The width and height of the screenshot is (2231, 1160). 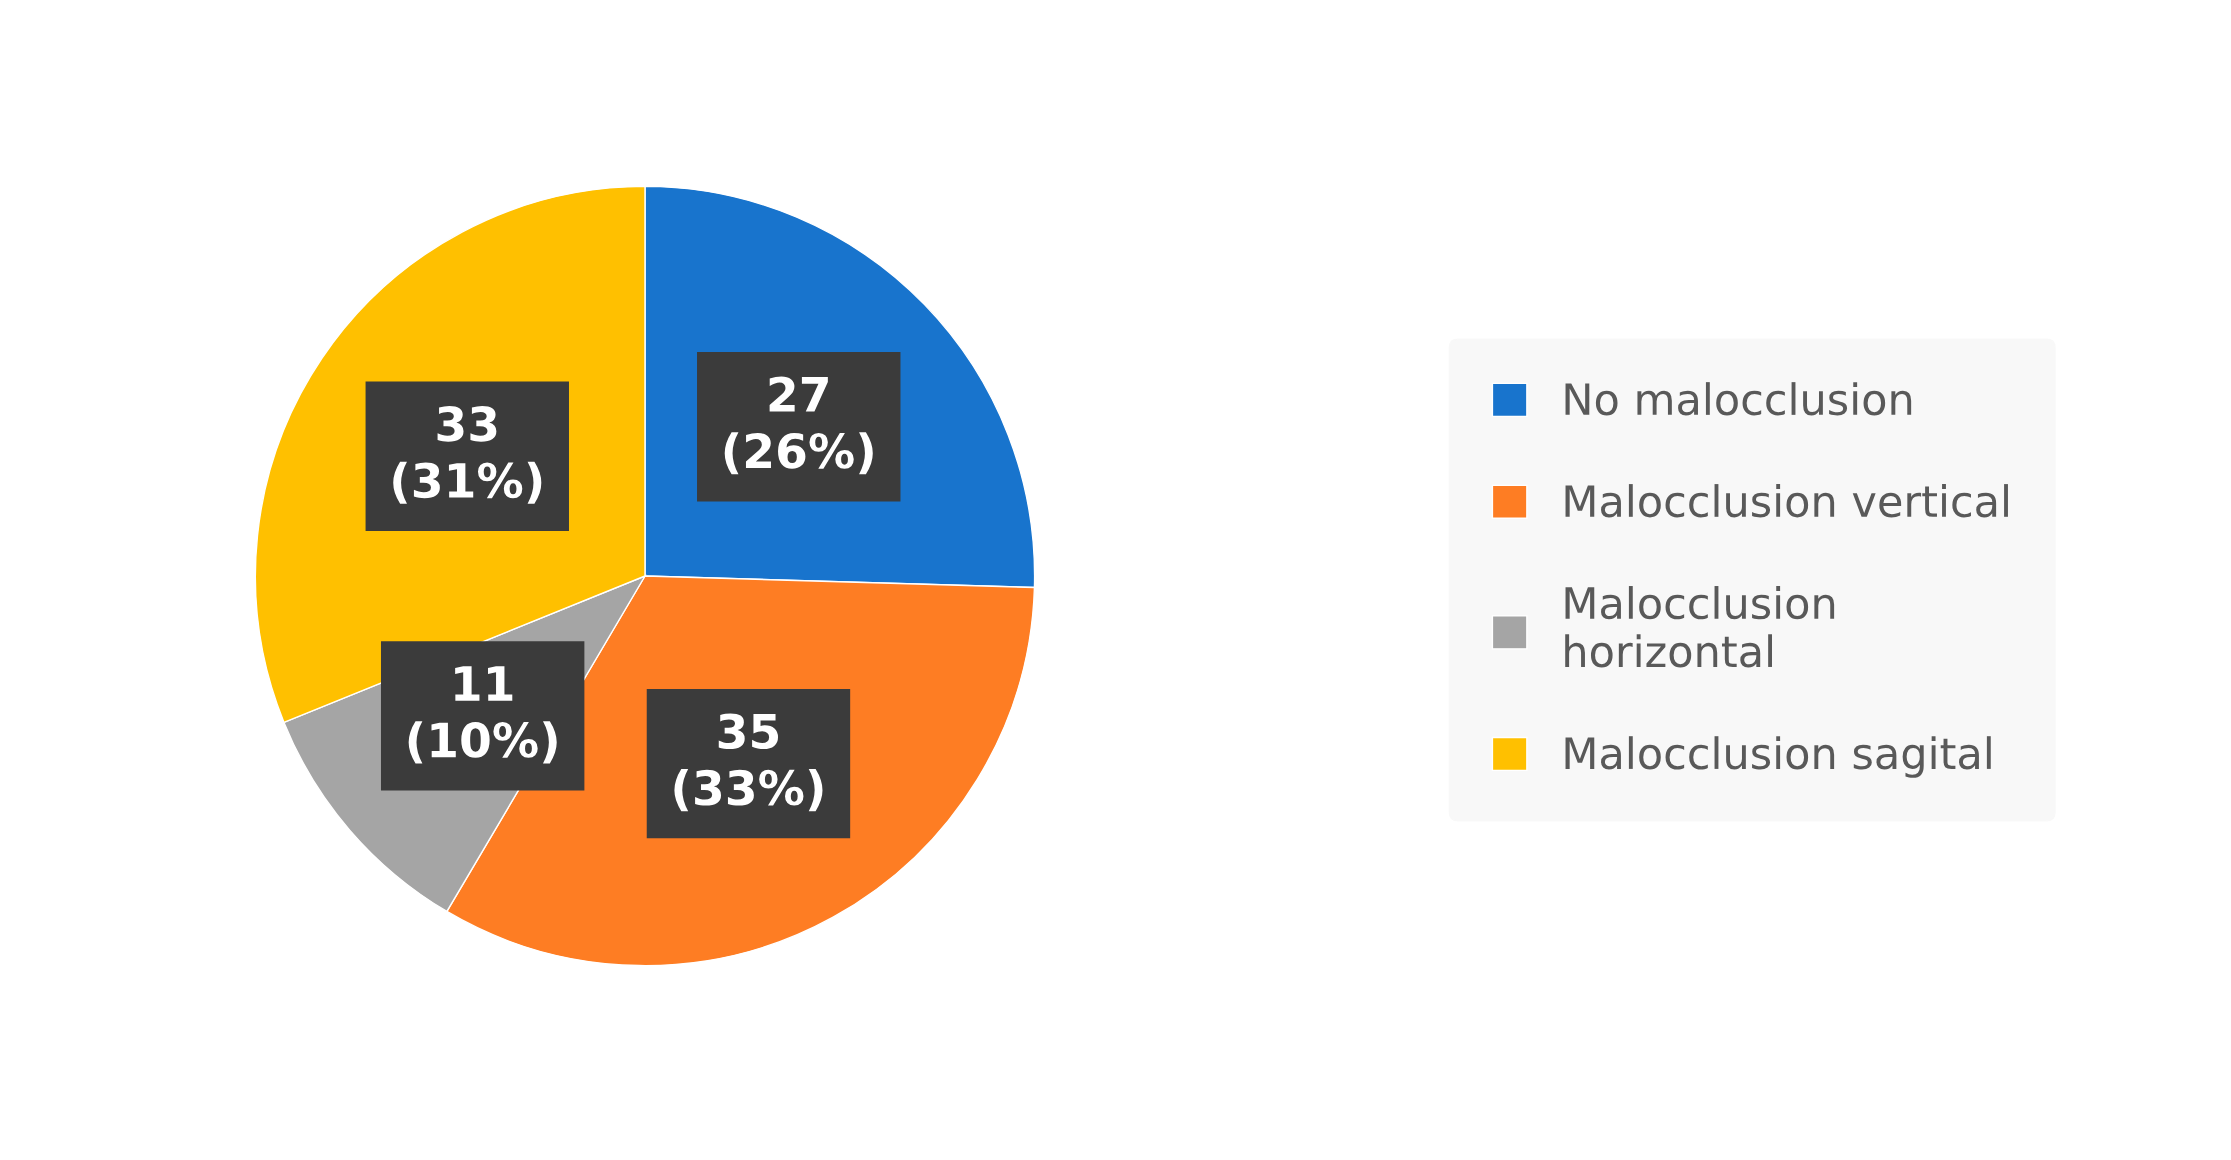 What do you see at coordinates (1778, 757) in the screenshot?
I see `legend-label: Malocclusion sagital` at bounding box center [1778, 757].